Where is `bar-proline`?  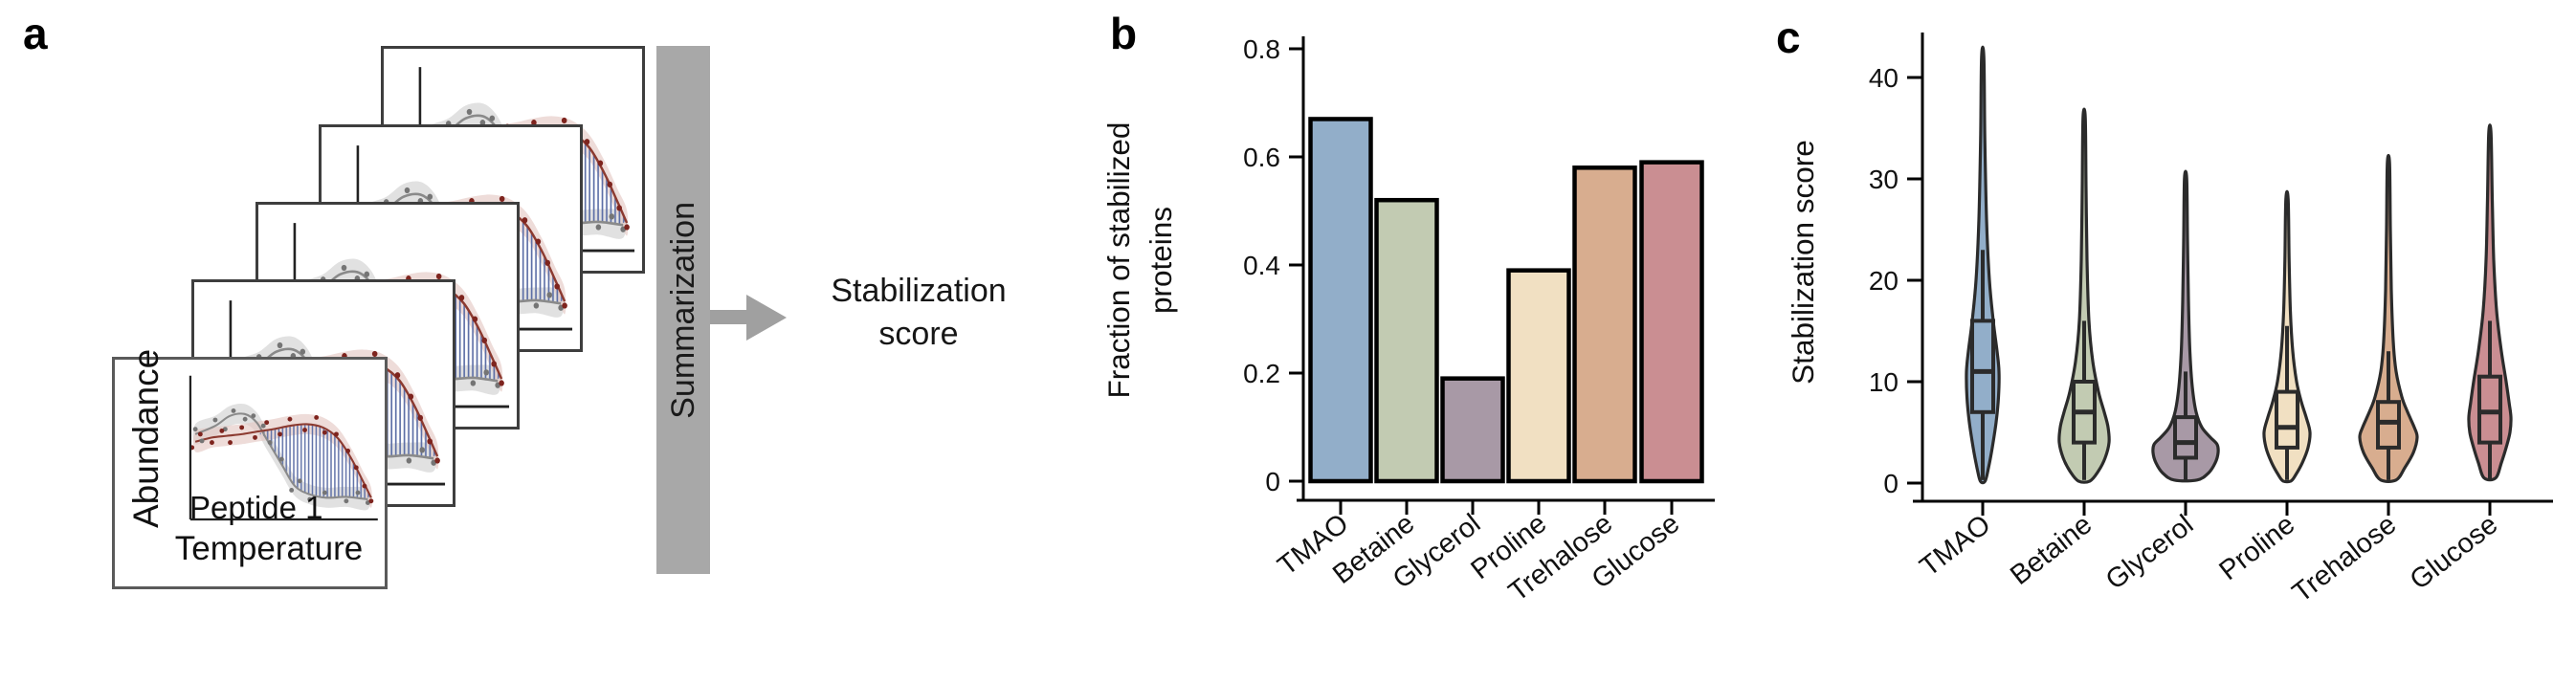 bar-proline is located at coordinates (1538, 376).